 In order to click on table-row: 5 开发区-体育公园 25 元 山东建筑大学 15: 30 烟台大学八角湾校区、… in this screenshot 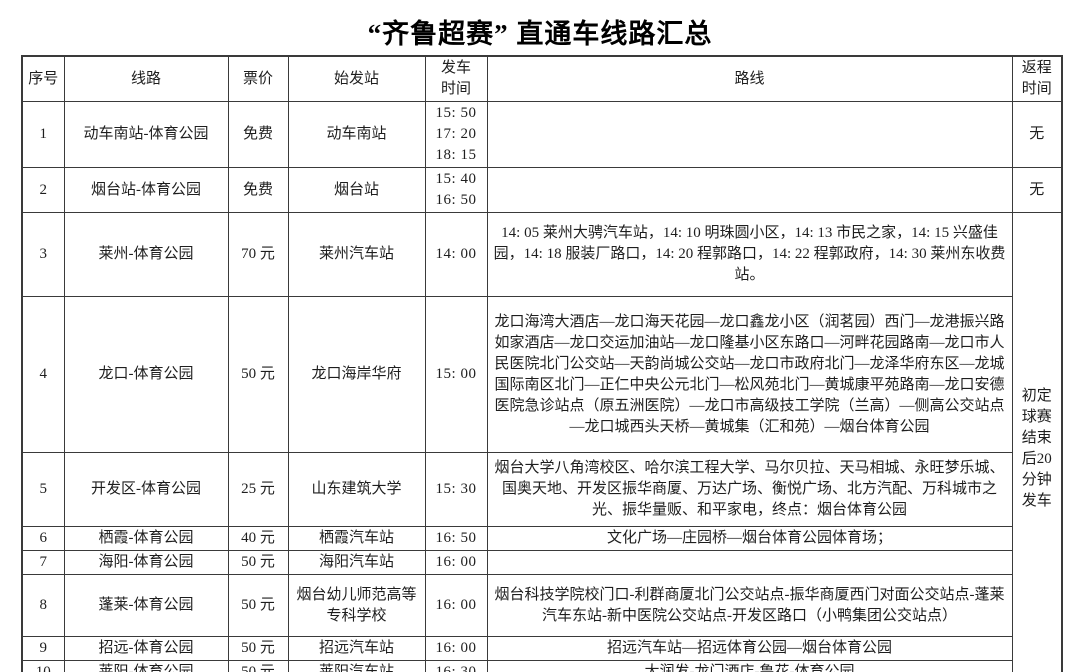, I will do `click(541, 489)`.